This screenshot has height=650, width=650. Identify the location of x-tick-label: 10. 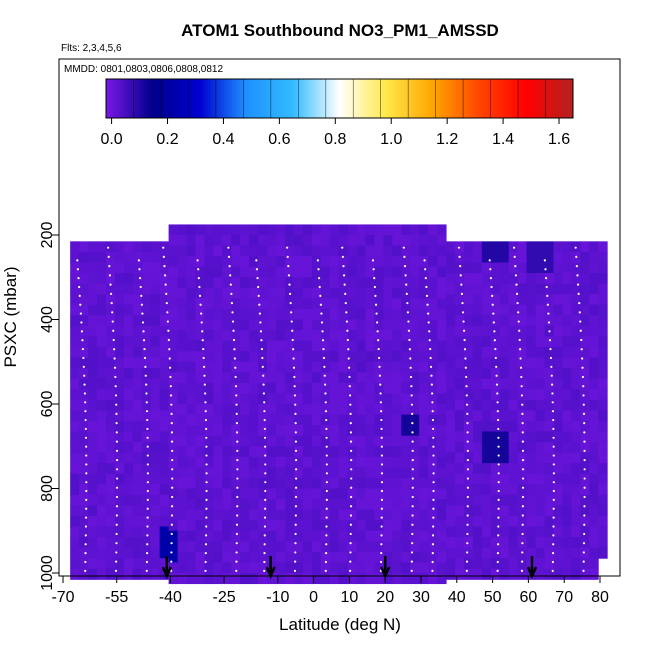
(350, 597).